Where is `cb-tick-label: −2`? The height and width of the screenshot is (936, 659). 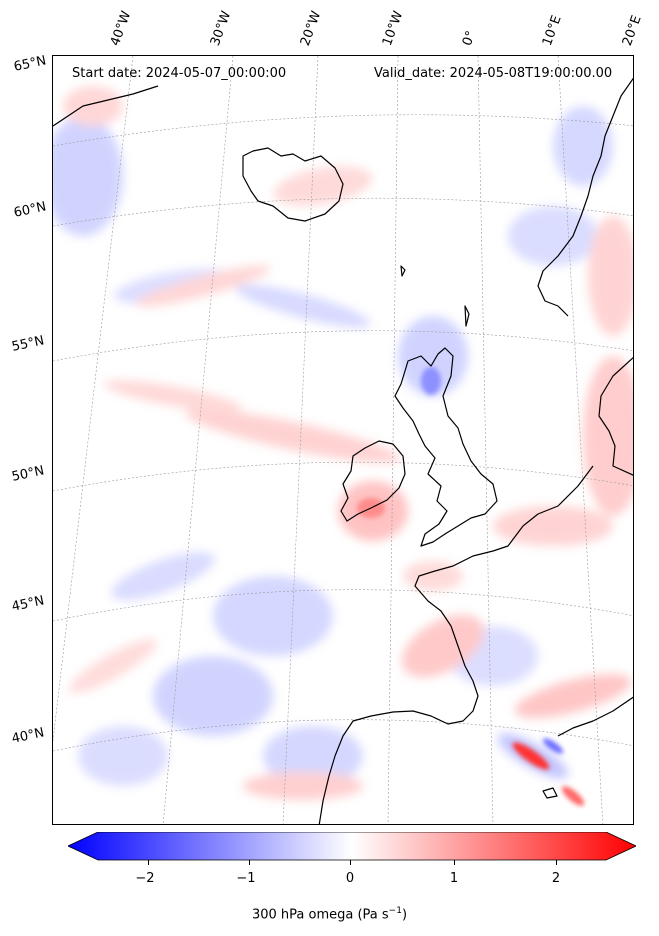 cb-tick-label: −2 is located at coordinates (145, 878).